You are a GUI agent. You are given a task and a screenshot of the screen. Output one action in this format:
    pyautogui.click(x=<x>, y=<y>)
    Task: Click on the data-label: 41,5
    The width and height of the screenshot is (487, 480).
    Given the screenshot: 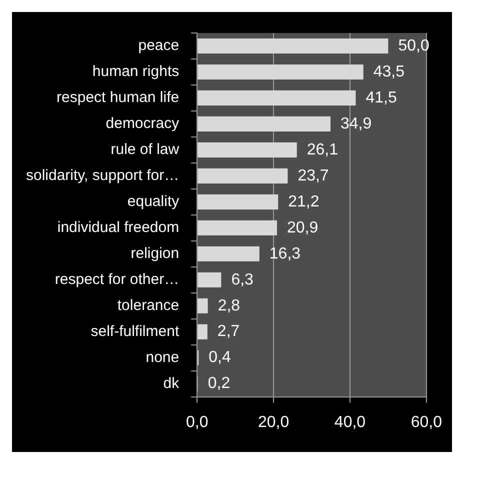 What is the action you would take?
    pyautogui.click(x=381, y=97)
    